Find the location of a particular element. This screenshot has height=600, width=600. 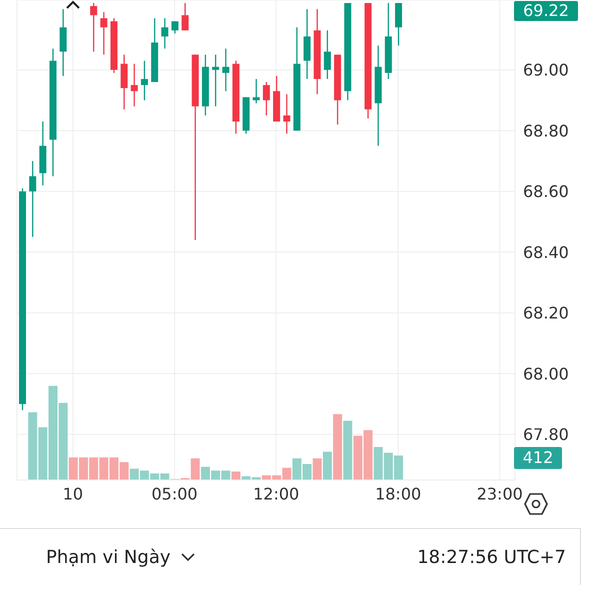

x-tick-label: 05:00 is located at coordinates (174, 494).